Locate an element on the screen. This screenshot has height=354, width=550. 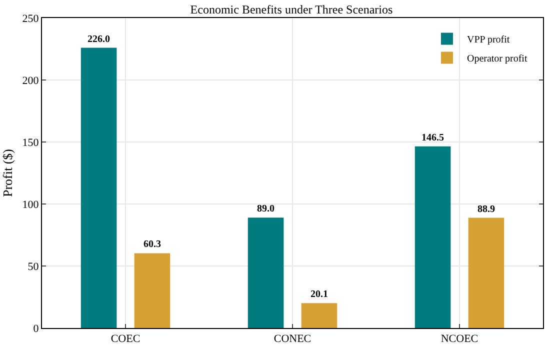
data-label: 146.5 is located at coordinates (433, 138).